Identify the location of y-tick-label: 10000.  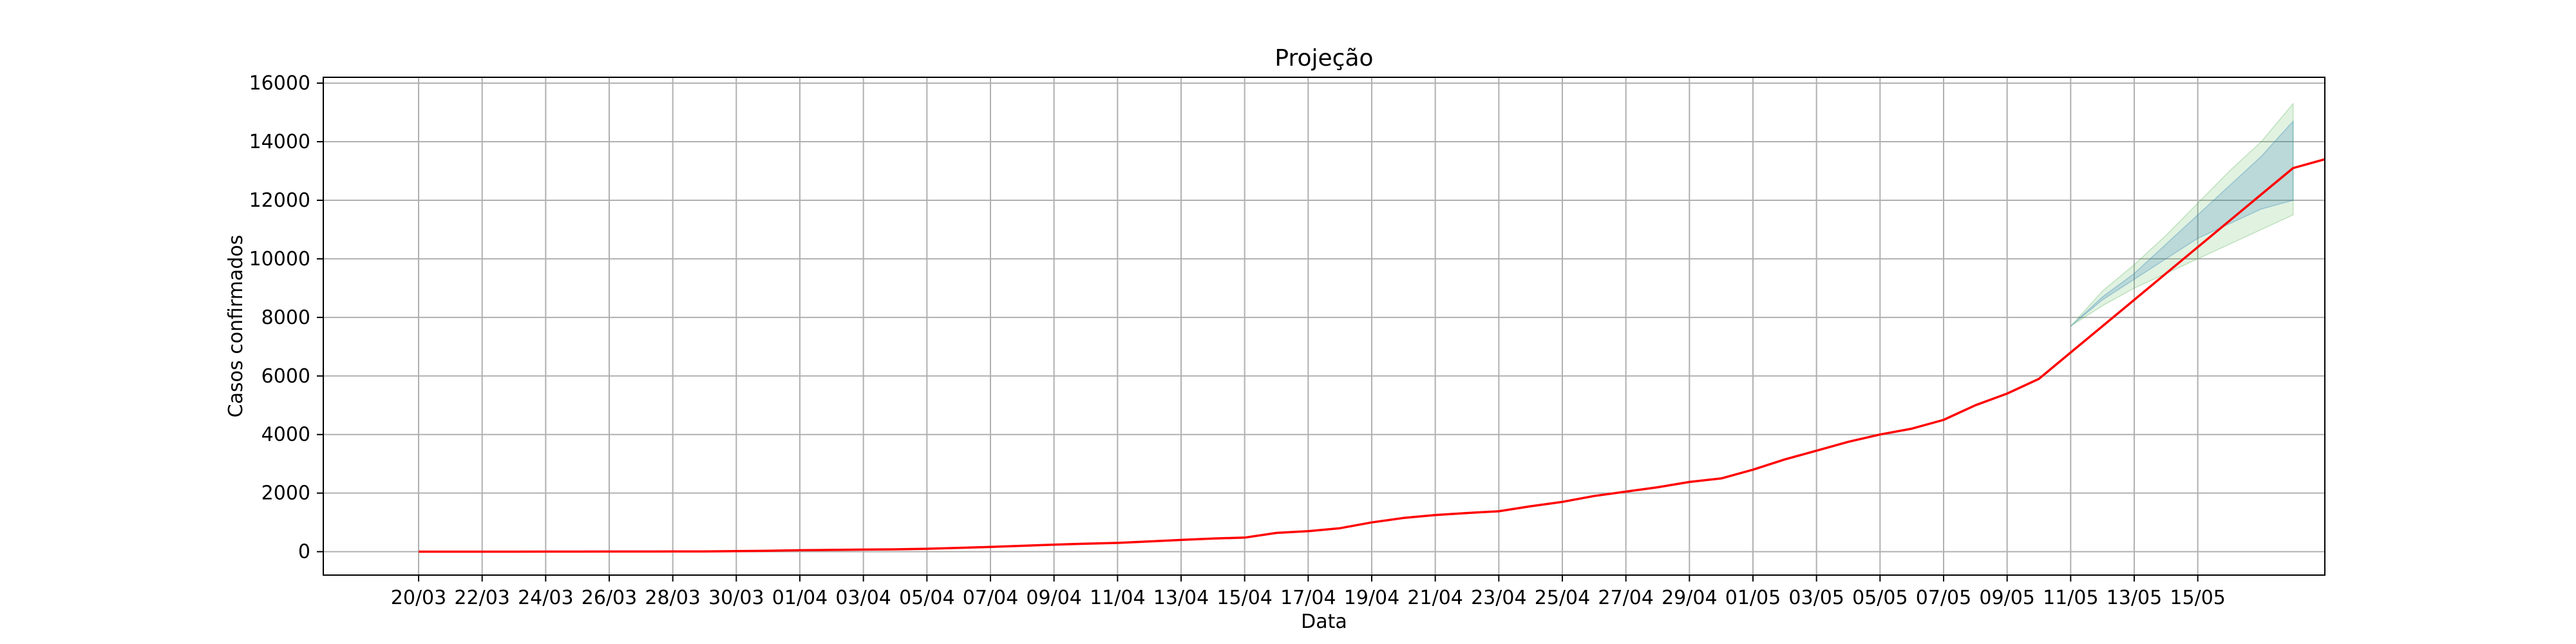
(279, 259).